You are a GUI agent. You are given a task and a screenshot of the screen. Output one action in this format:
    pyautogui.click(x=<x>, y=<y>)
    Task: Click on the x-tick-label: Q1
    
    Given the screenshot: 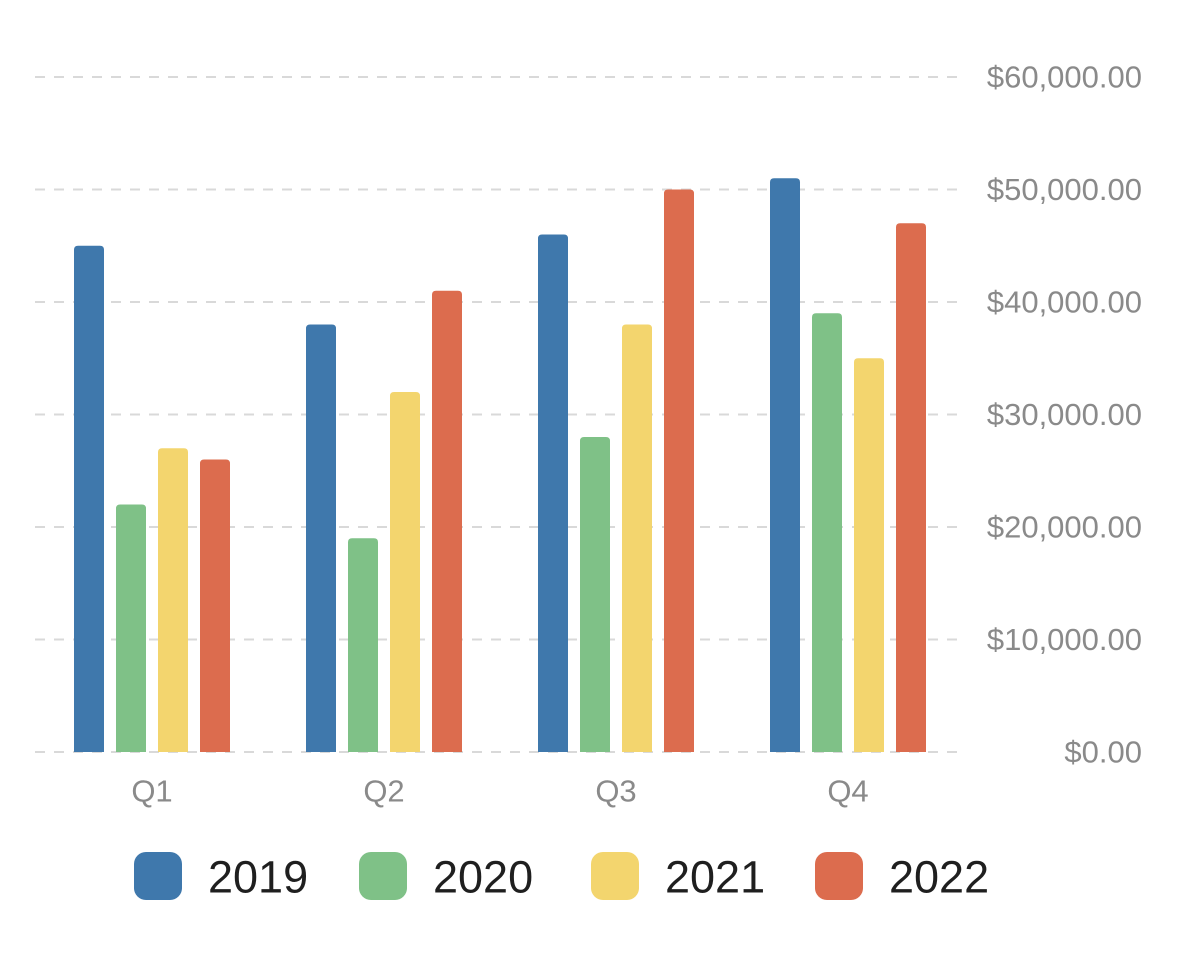 What is the action you would take?
    pyautogui.click(x=151, y=791)
    